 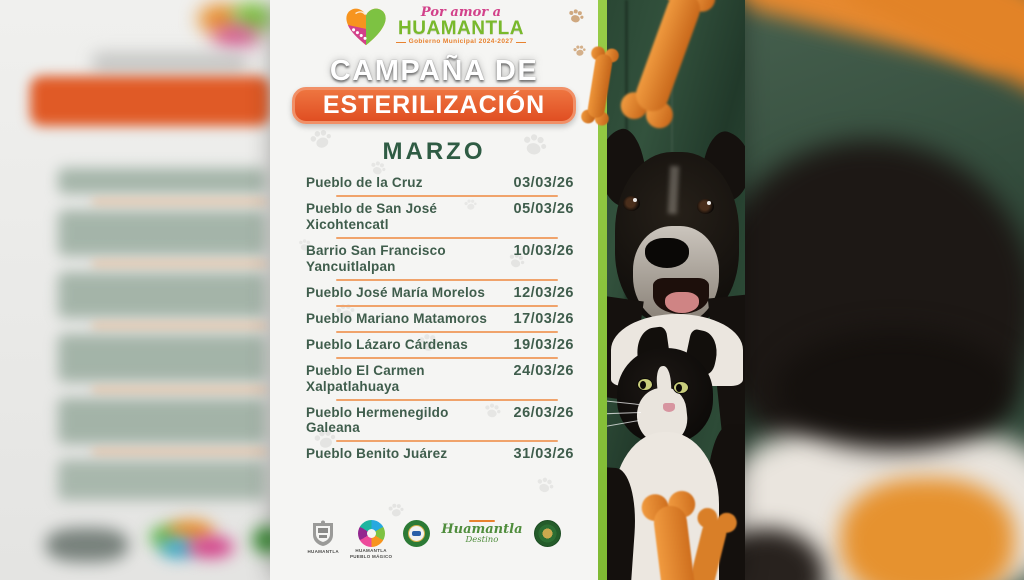 What do you see at coordinates (543, 209) in the screenshot?
I see `schedule-date: 05/03/26` at bounding box center [543, 209].